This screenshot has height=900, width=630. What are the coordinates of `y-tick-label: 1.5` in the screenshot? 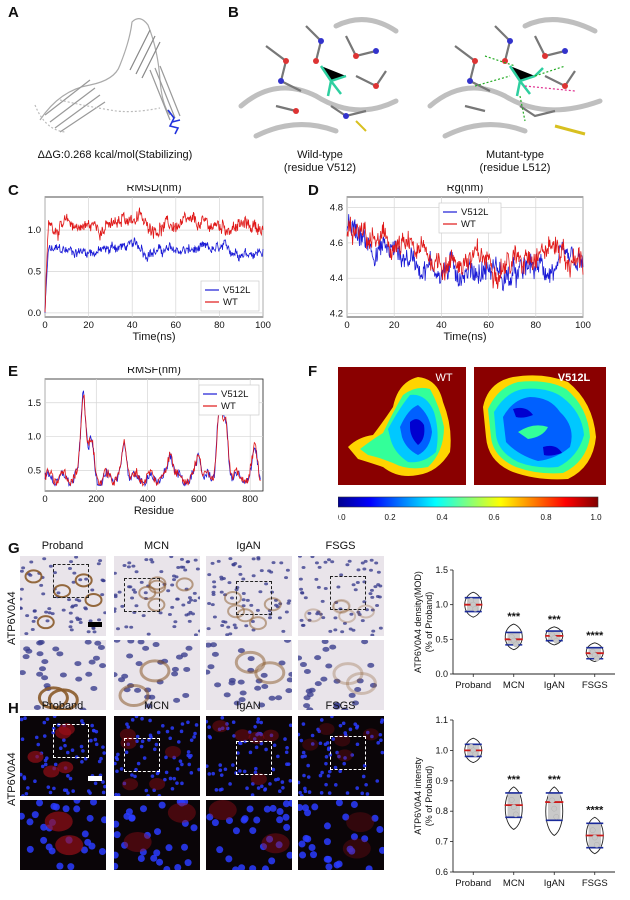 It's located at (34, 403).